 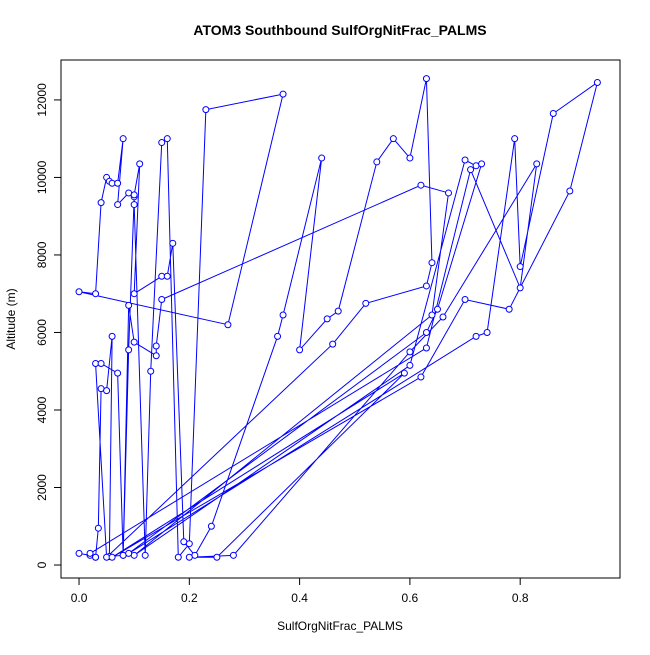 What do you see at coordinates (42, 100) in the screenshot?
I see `y-tick-label: 12000` at bounding box center [42, 100].